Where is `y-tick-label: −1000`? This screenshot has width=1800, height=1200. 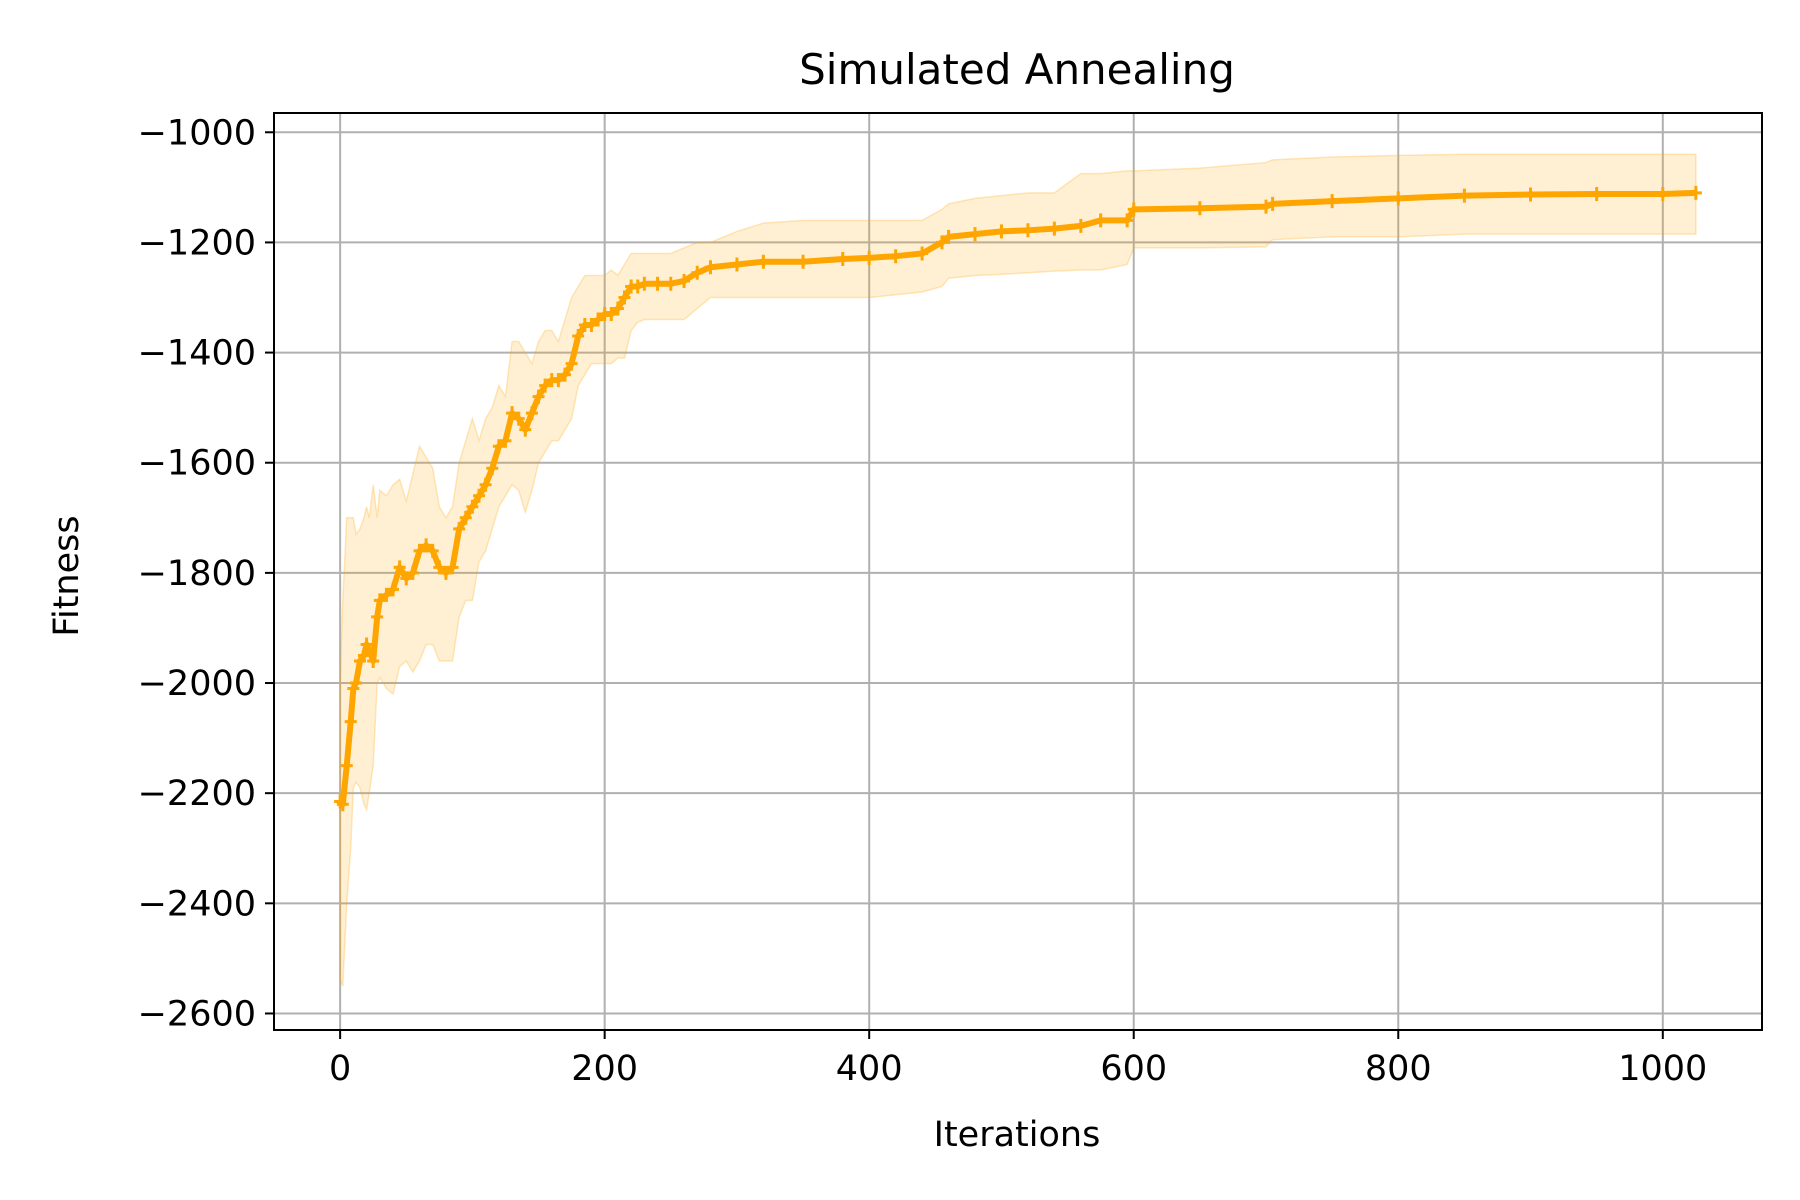
y-tick-label: −1000 is located at coordinates (197, 133).